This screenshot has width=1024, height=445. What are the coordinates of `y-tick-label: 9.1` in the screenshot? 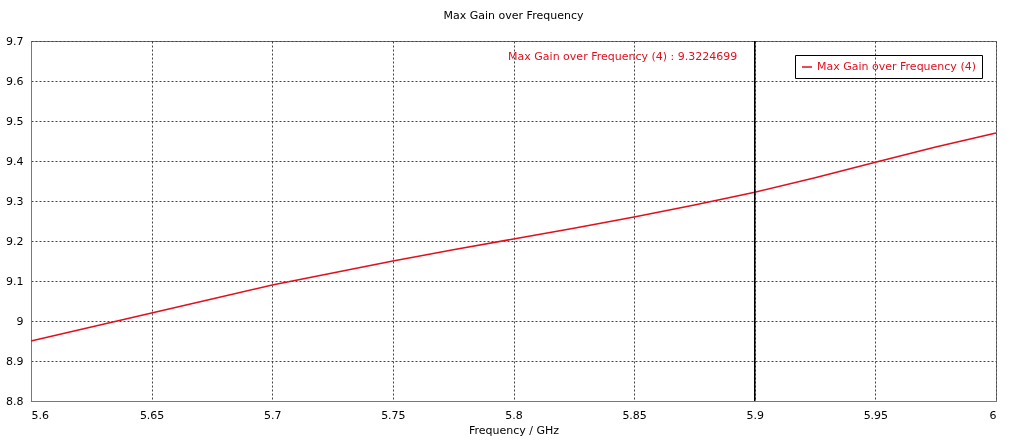 It's located at (15, 281).